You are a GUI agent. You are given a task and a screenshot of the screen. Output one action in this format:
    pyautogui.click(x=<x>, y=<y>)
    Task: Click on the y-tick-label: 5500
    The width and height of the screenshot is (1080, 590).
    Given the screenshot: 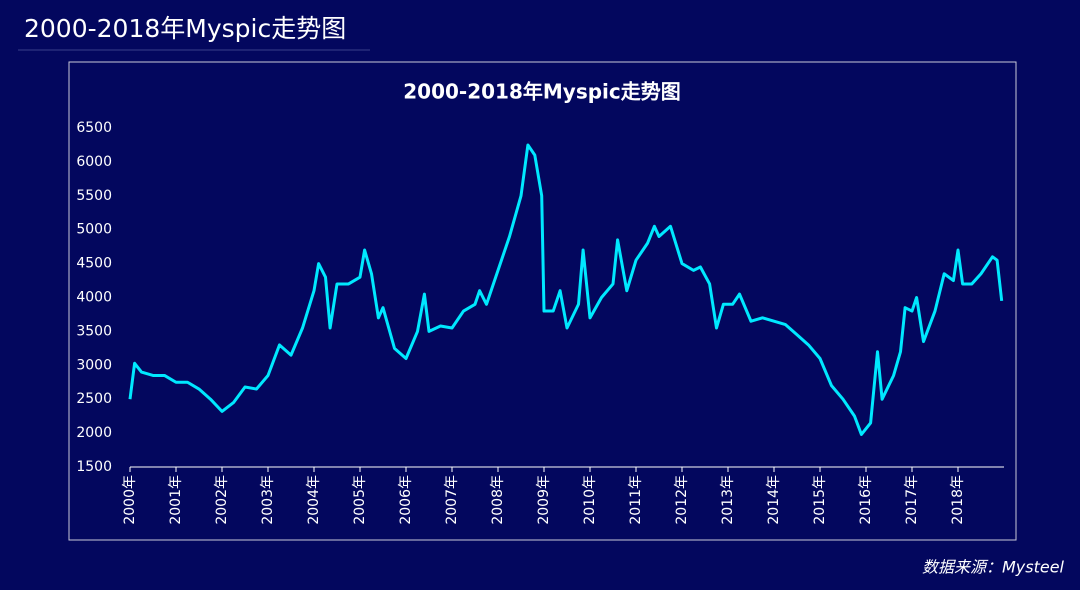 What is the action you would take?
    pyautogui.click(x=94, y=196)
    